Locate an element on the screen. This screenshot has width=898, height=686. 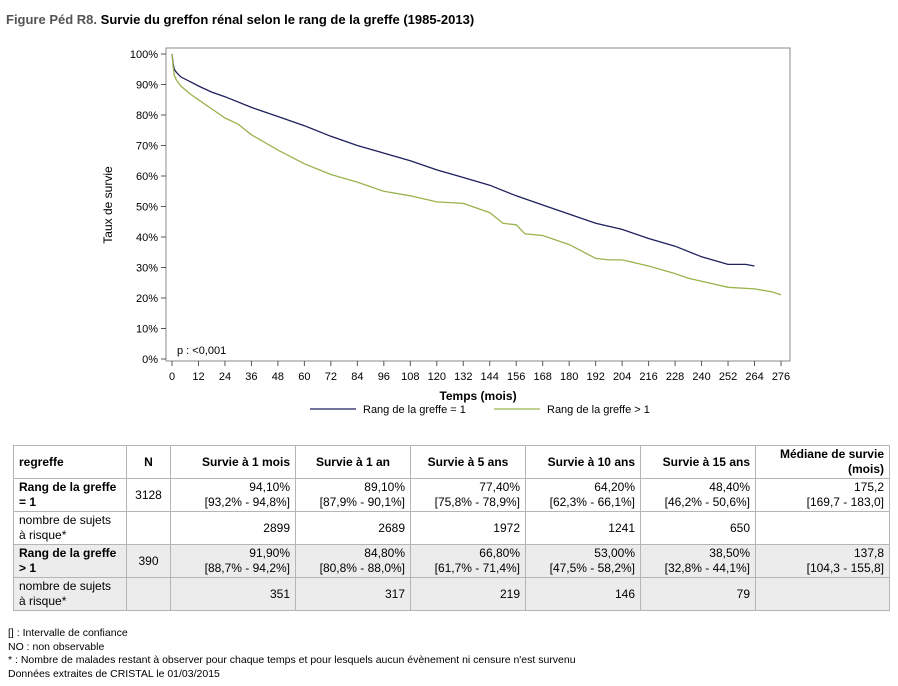
x-tick-label: 240 is located at coordinates (701, 377).